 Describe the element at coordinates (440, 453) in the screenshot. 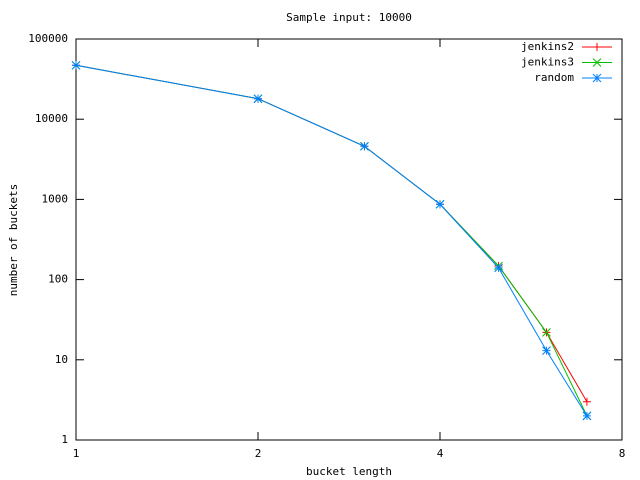

I see `x-tick-label: 4` at that location.